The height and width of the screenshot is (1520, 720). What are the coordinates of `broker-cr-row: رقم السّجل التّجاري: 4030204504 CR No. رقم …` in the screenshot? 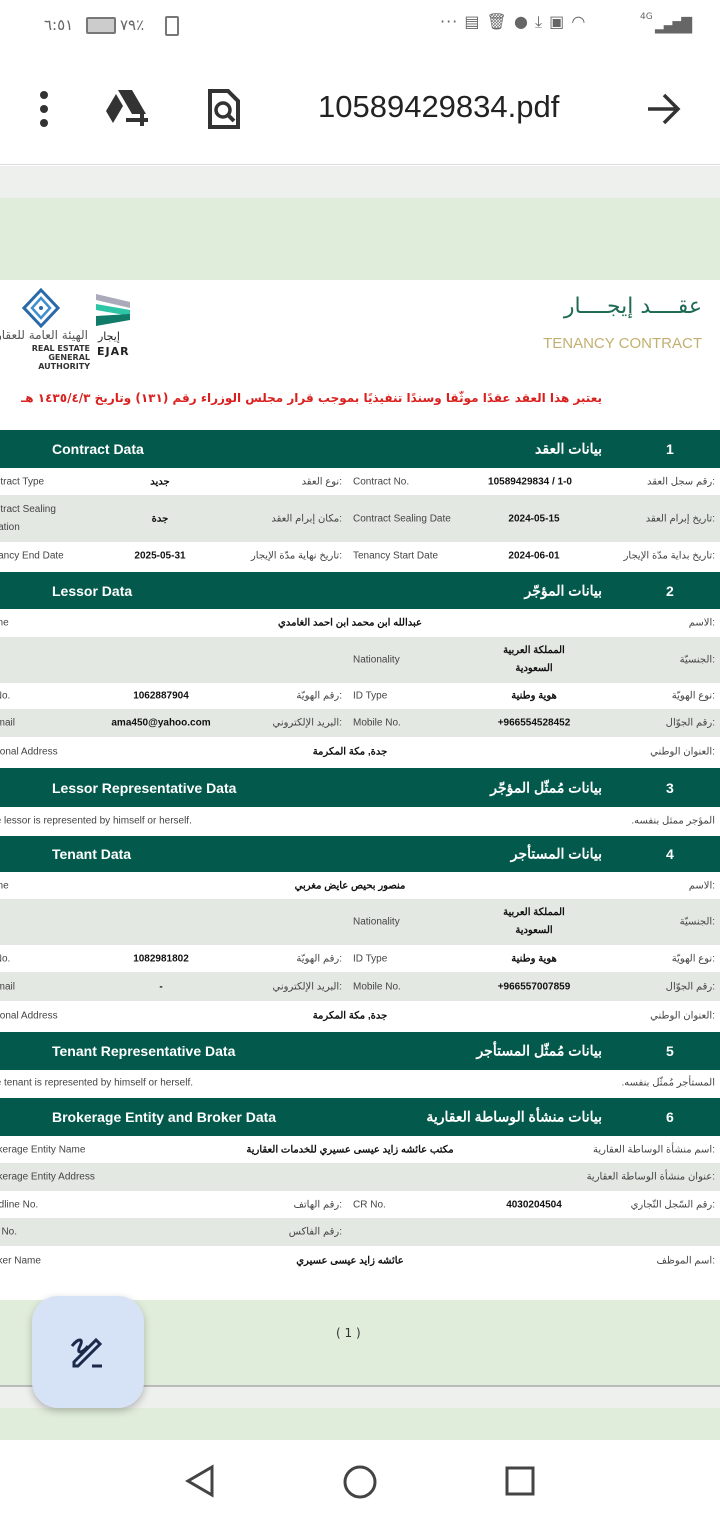 It's located at (360, 1204).